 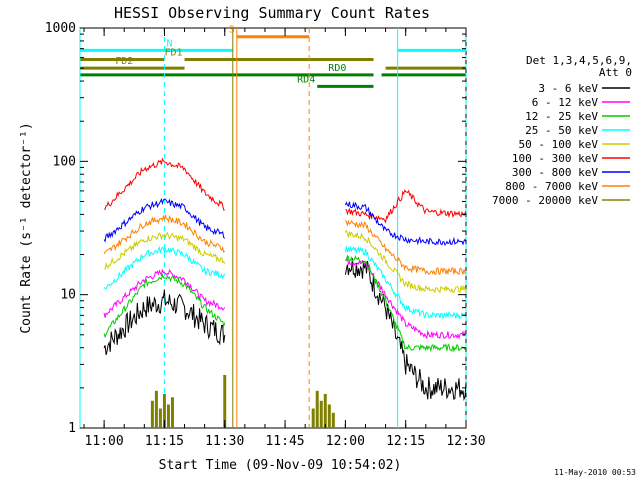 I want to click on x-tick-label: 11:00, so click(x=104, y=441).